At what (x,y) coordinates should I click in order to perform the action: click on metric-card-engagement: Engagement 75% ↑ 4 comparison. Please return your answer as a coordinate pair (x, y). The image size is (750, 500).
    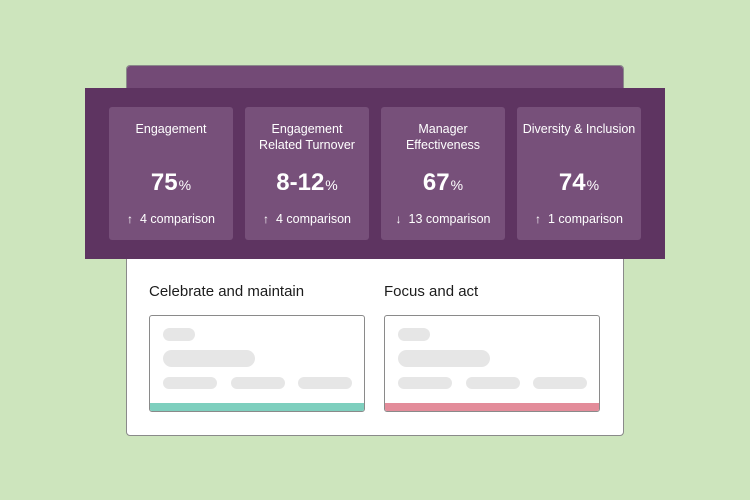
    Looking at the image, I should click on (171, 173).